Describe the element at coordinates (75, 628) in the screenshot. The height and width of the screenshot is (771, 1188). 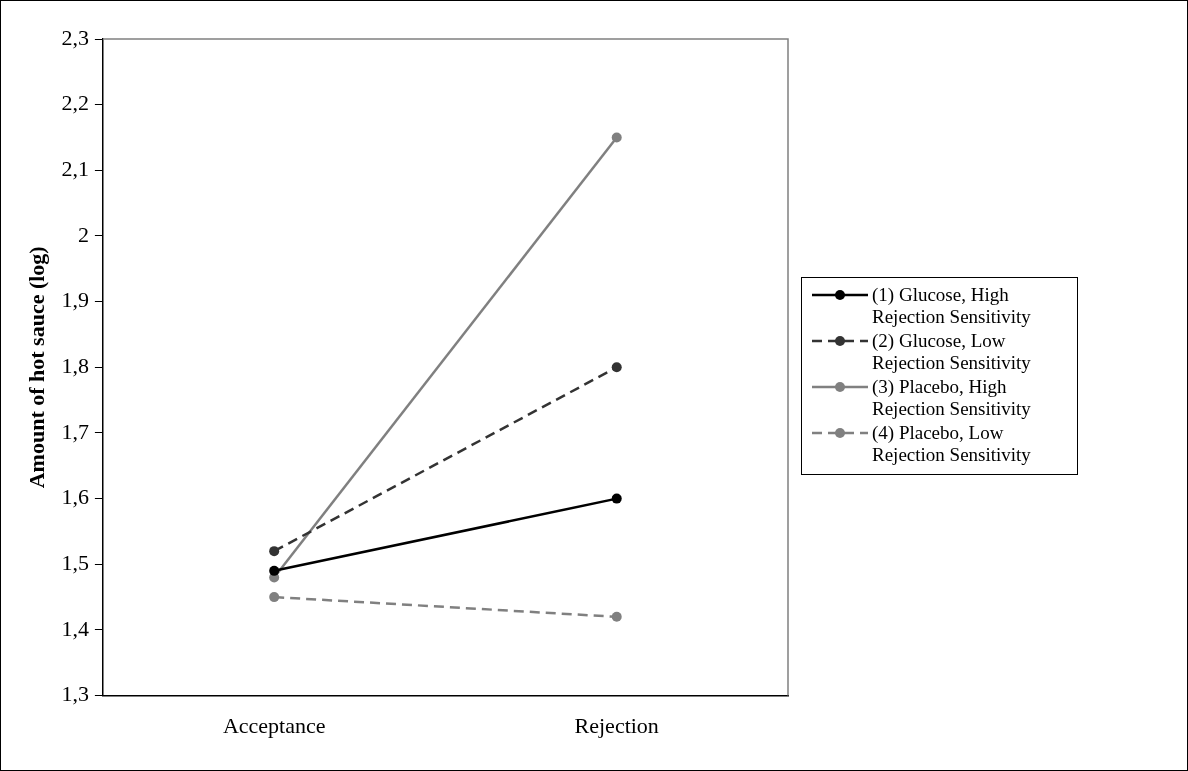
I see `y-tick-label: 1,4` at that location.